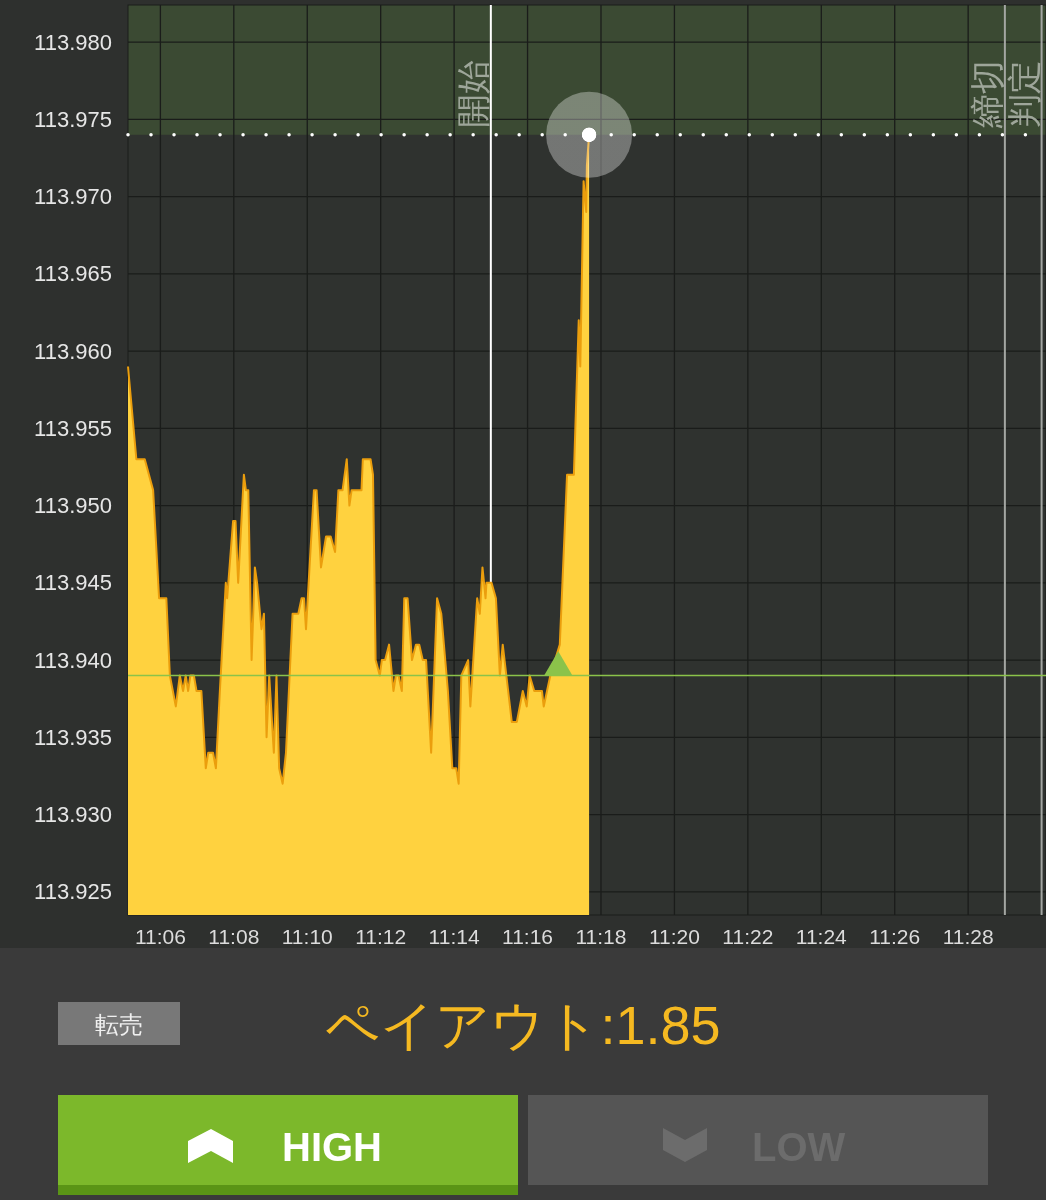  Describe the element at coordinates (674, 936) in the screenshot. I see `x-tick-label: 11:20` at that location.